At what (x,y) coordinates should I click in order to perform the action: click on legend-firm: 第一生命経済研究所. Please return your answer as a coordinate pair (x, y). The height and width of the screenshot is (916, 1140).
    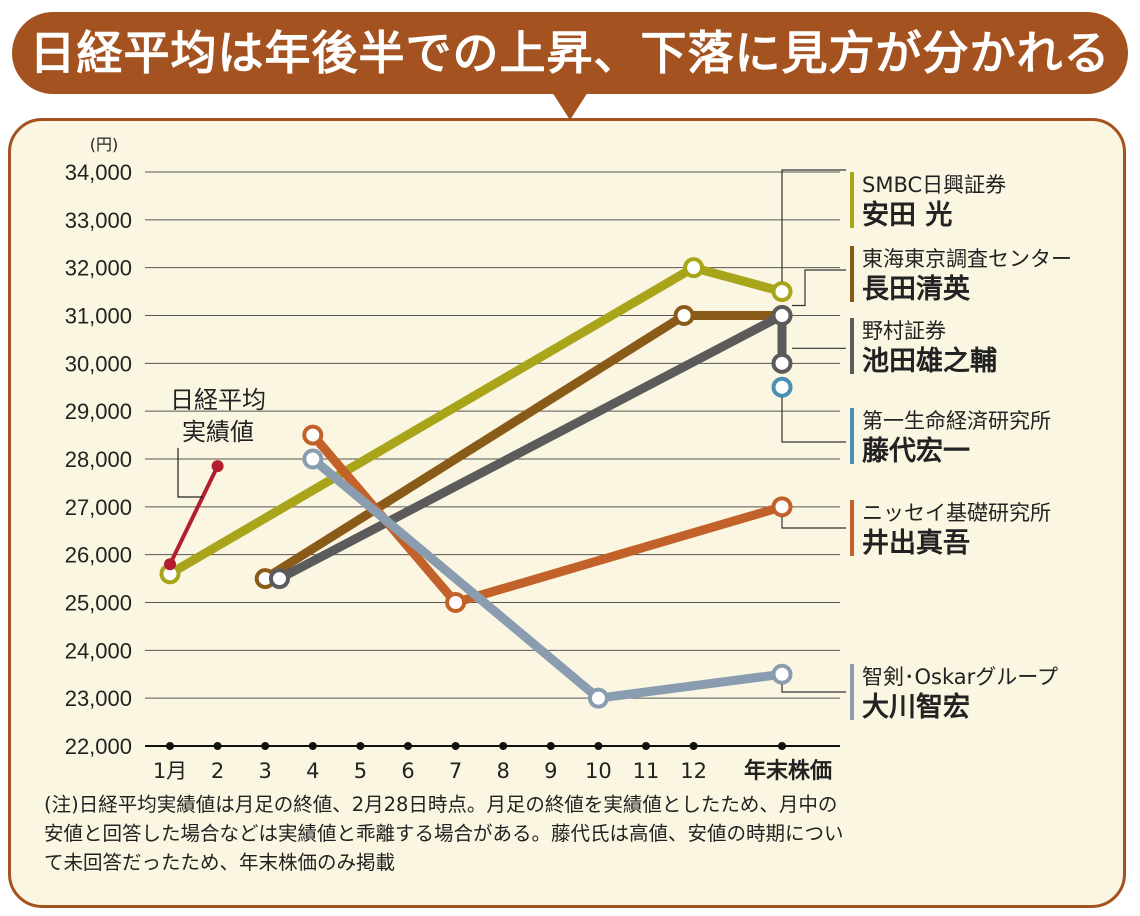
    Looking at the image, I should click on (956, 421).